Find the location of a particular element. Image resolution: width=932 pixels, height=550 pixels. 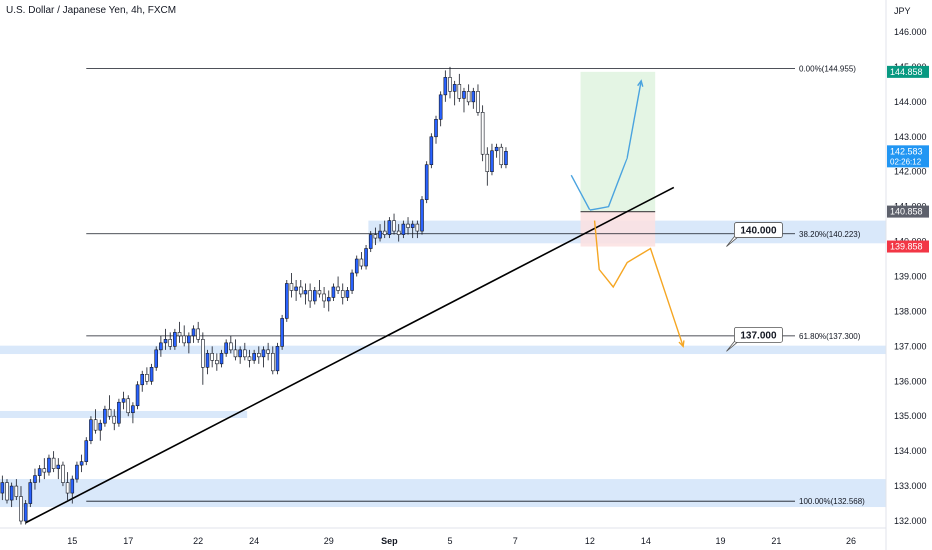

fib-level-label: 0.00%(144.955) is located at coordinates (827, 68).